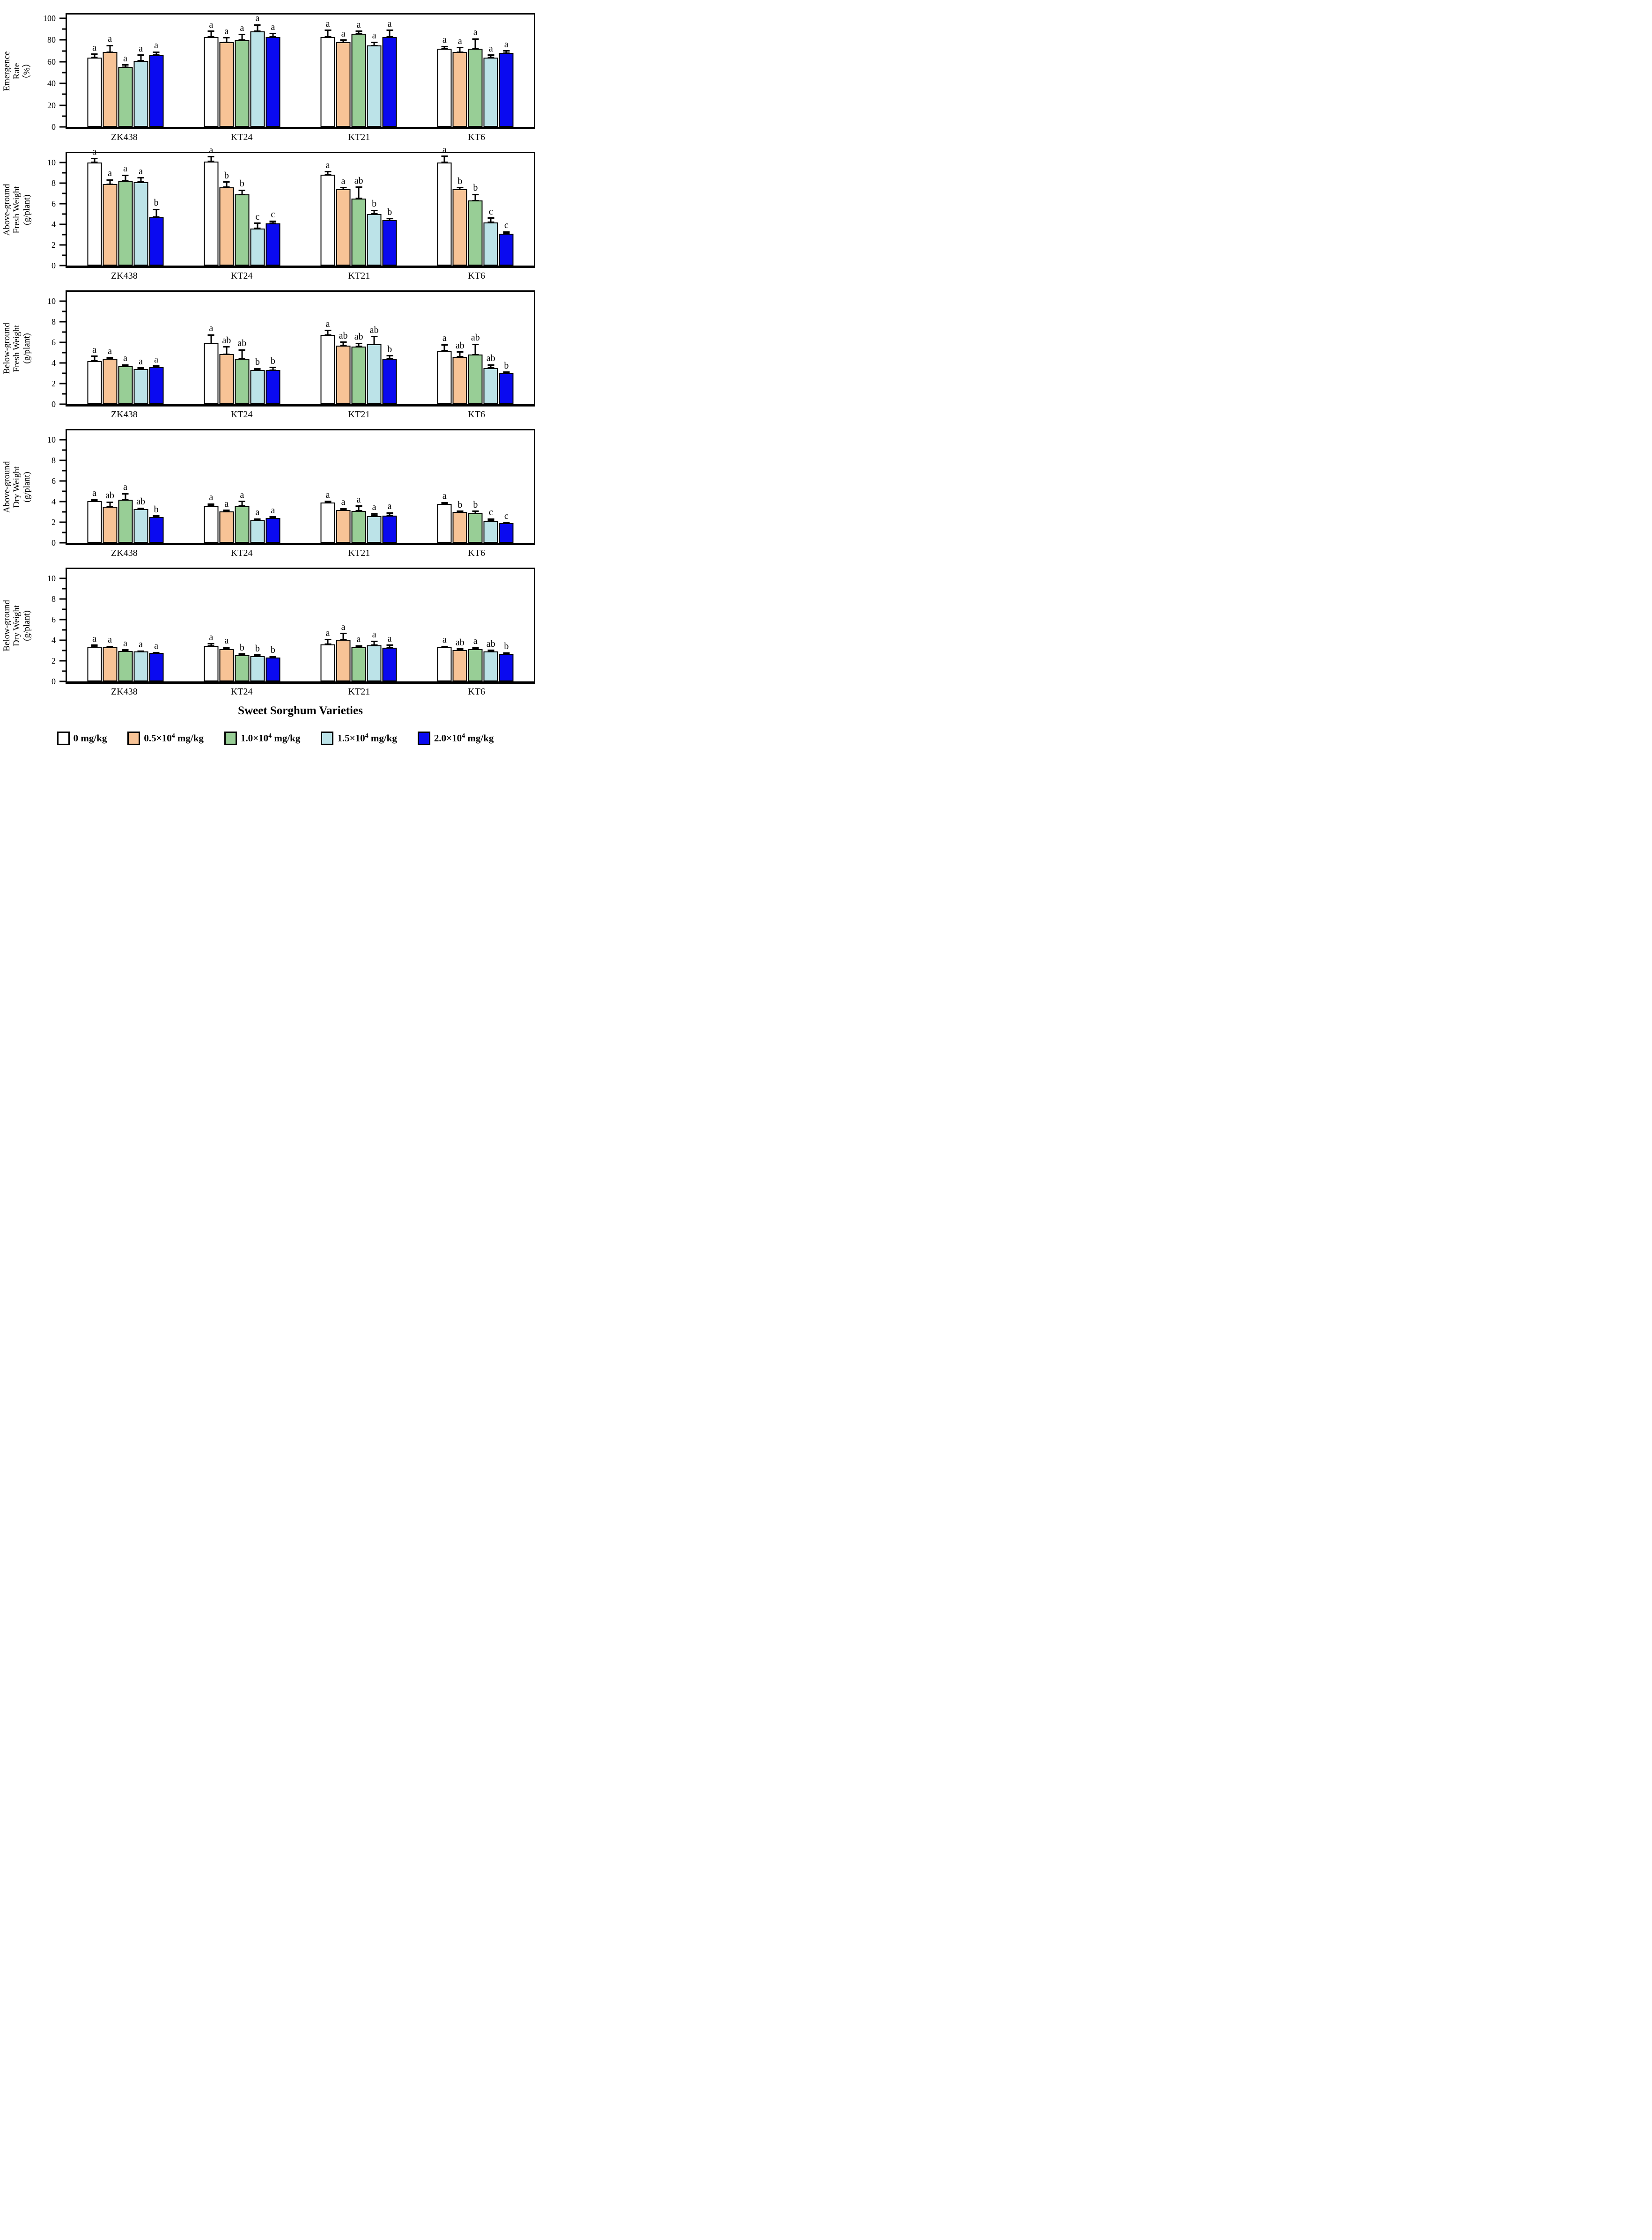 The image size is (1652, 2240). Describe the element at coordinates (506, 225) in the screenshot. I see `sig-letter: c` at that location.